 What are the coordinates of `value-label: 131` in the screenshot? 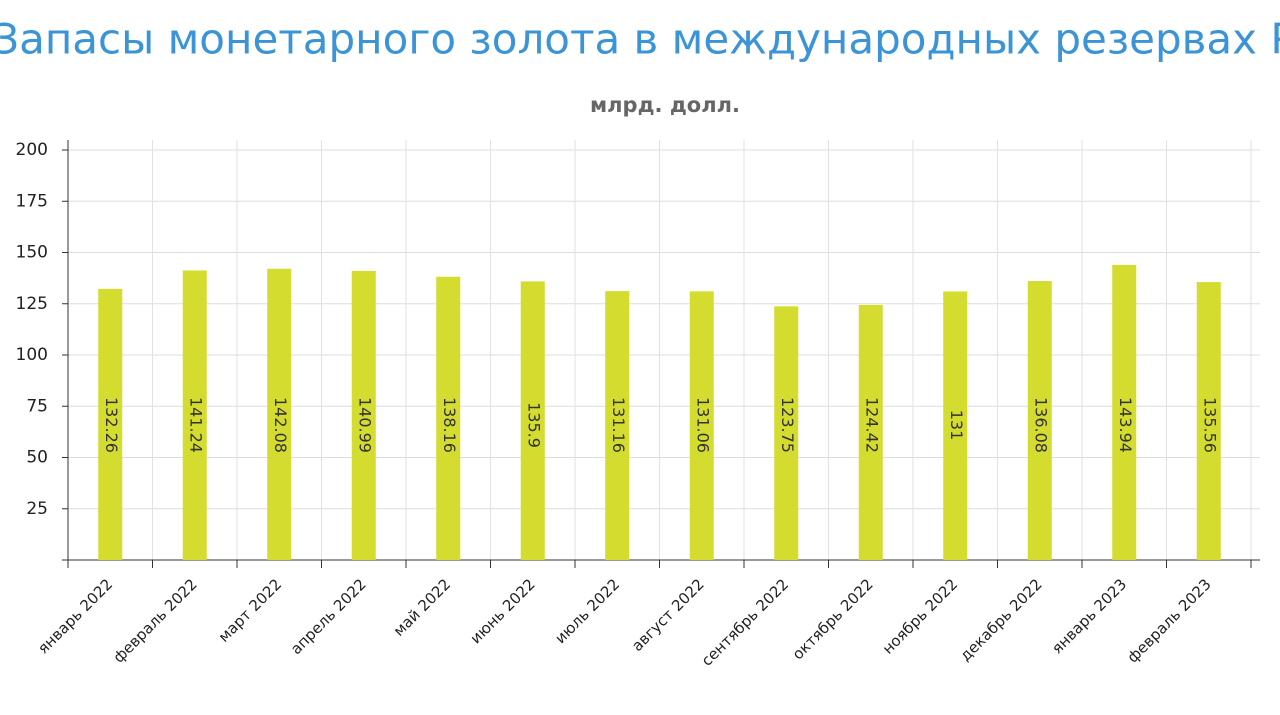 It's located at (956, 425).